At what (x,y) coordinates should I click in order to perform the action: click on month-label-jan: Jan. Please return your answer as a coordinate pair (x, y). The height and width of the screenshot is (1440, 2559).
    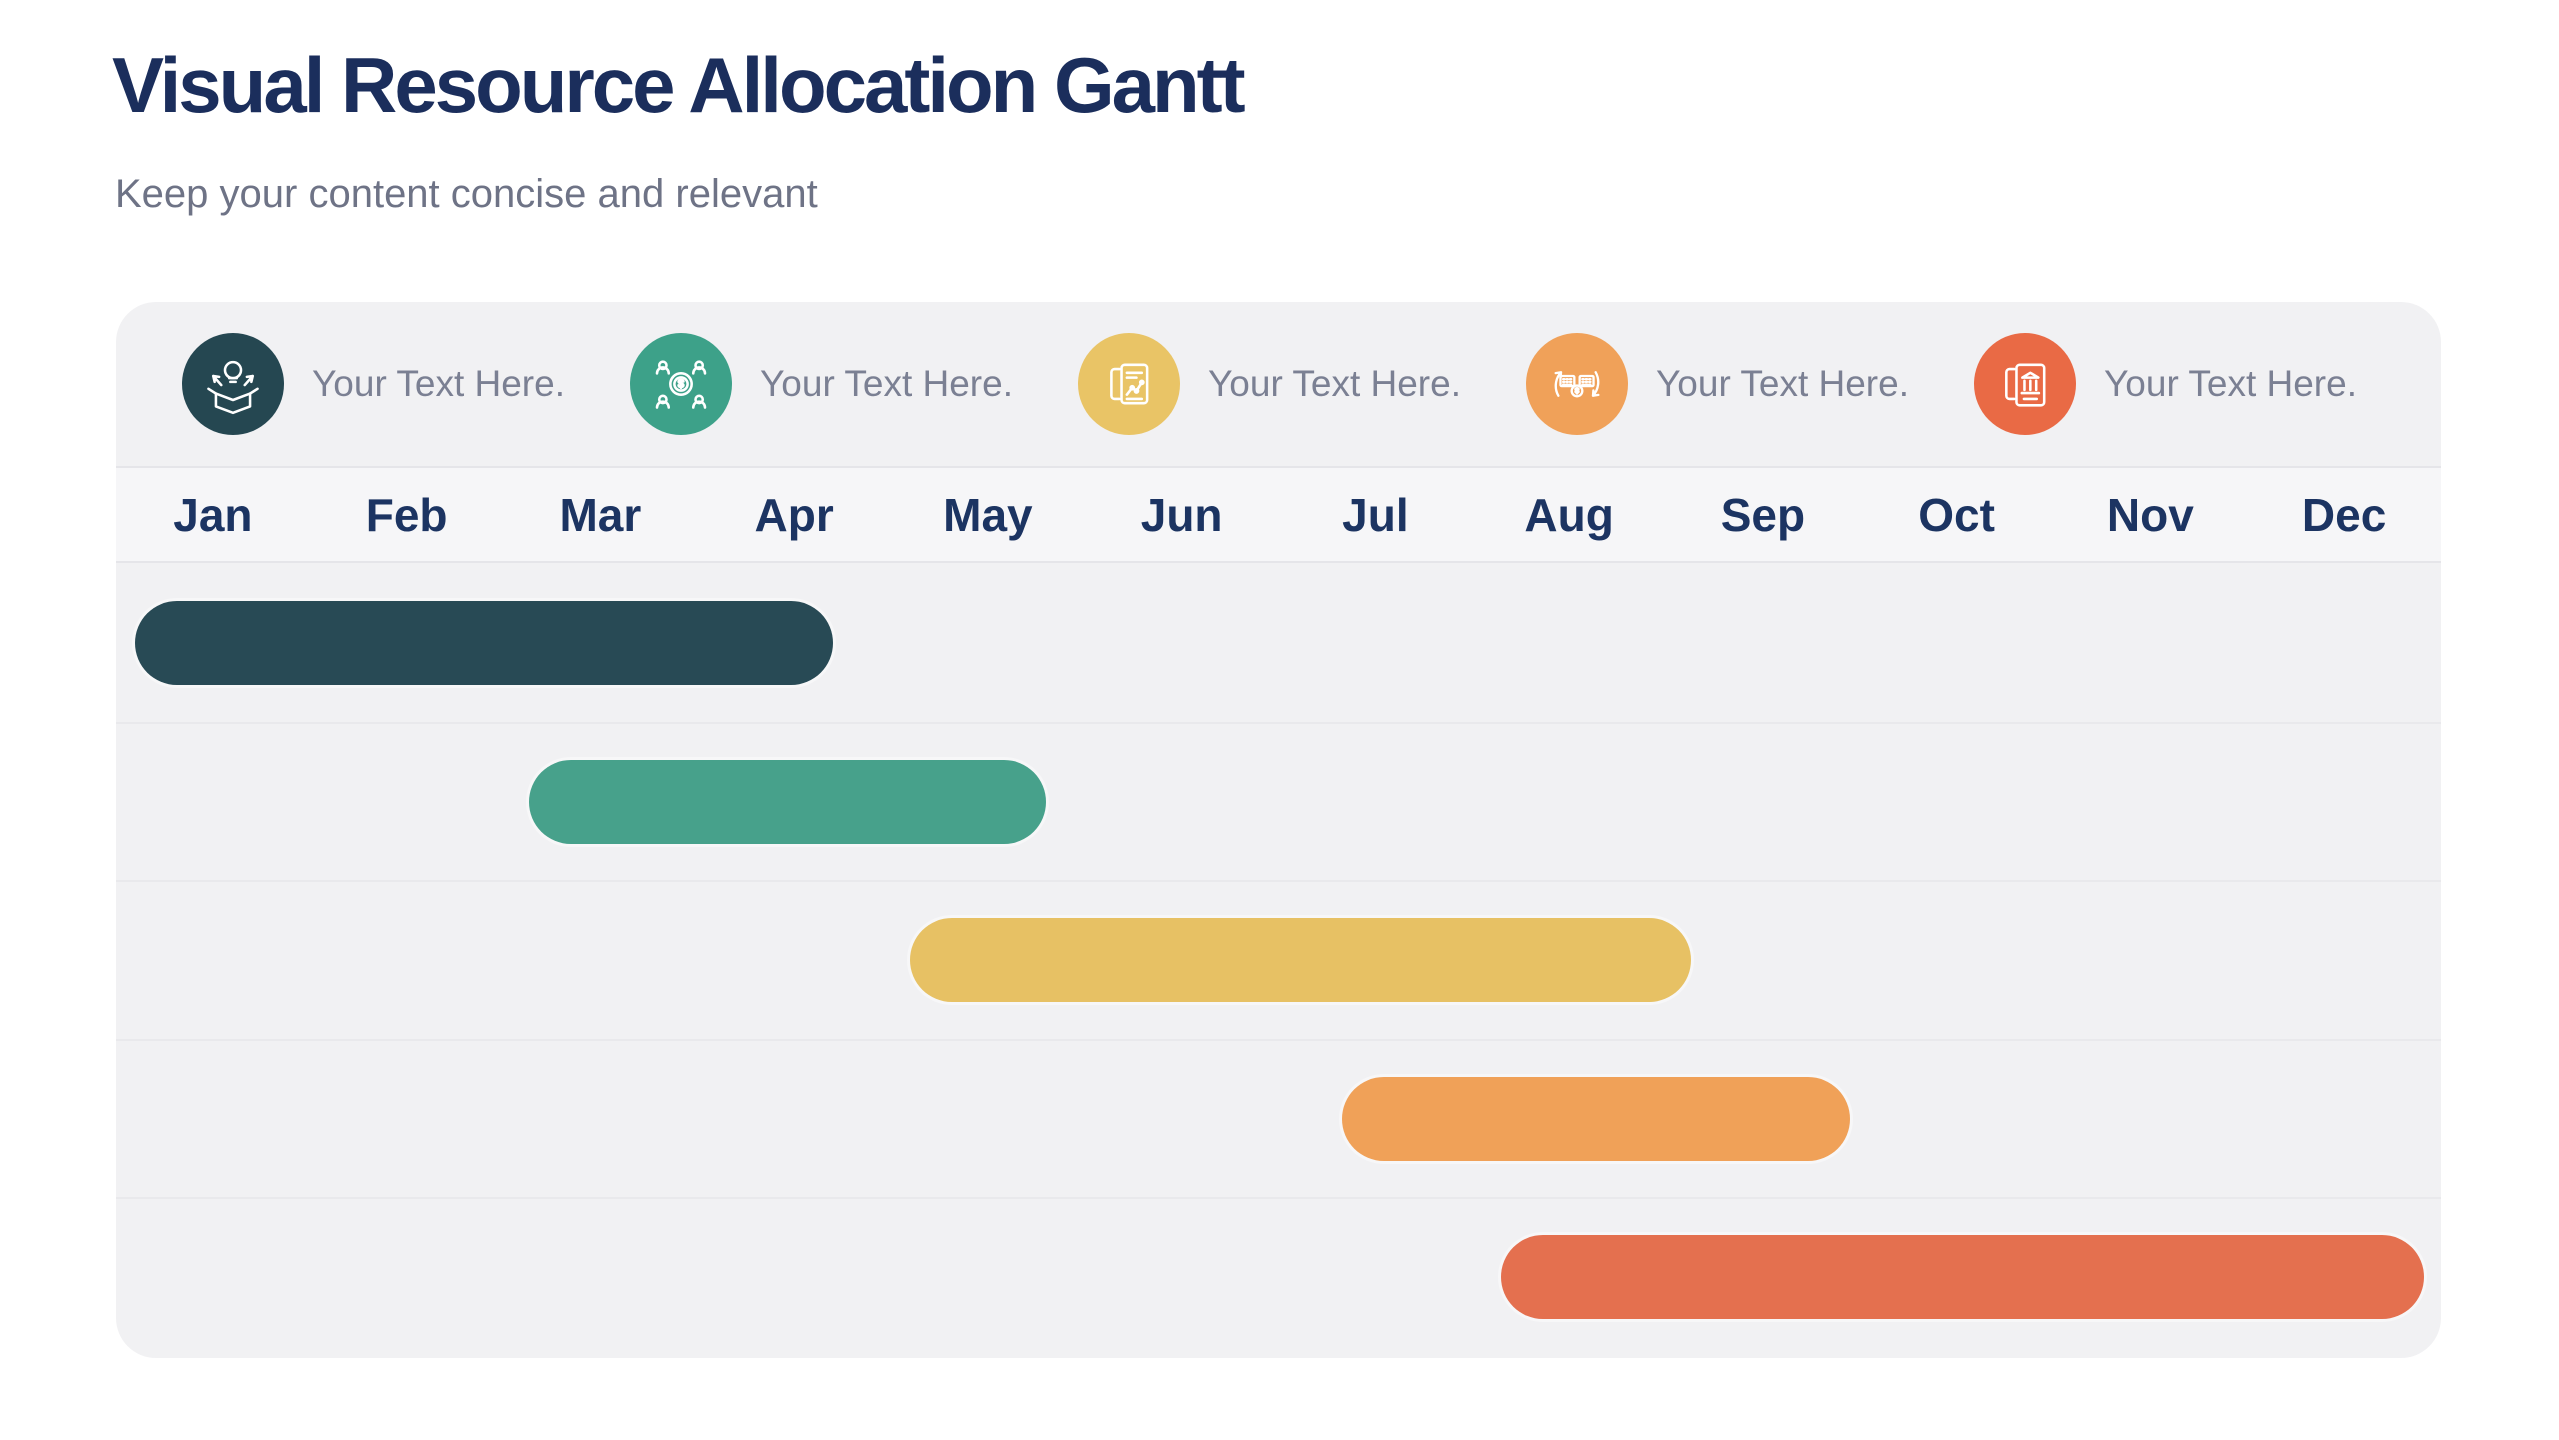
    Looking at the image, I should click on (213, 514).